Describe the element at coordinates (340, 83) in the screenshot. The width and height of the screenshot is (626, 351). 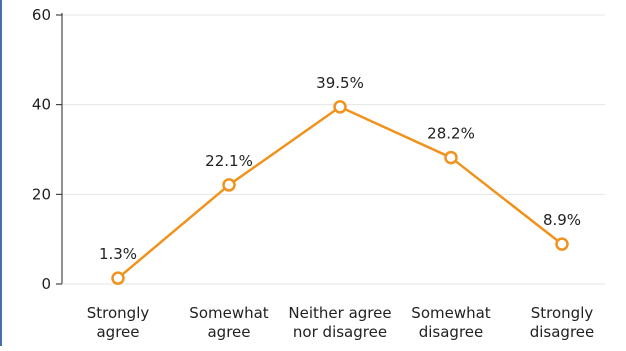
I see `data-label: 39.5%` at that location.